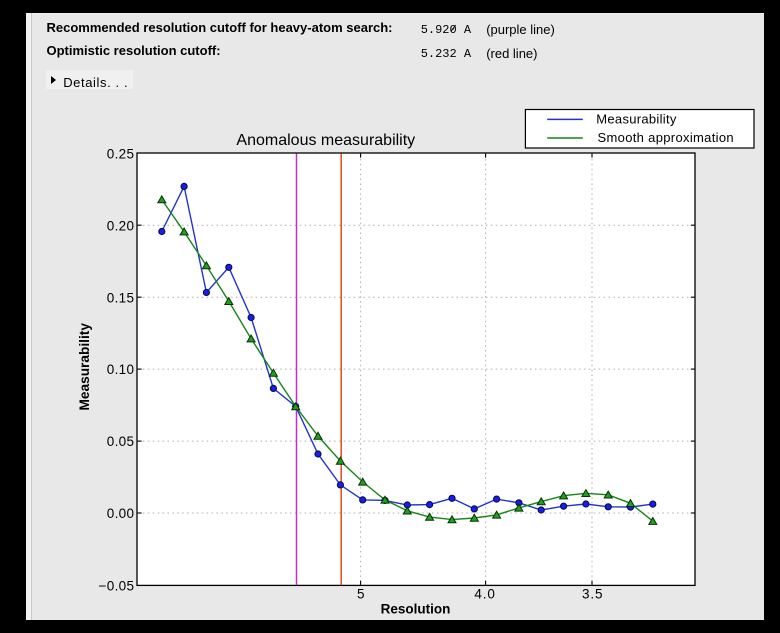  What do you see at coordinates (121, 441) in the screenshot?
I see `svg-text: 0.05` at bounding box center [121, 441].